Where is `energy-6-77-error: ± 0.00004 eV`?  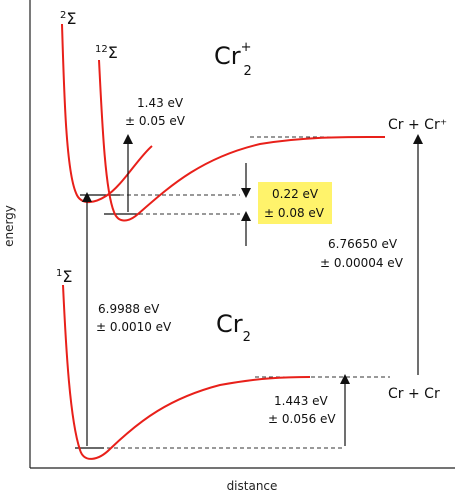
energy-6-77-error: ± 0.00004 eV is located at coordinates (362, 263).